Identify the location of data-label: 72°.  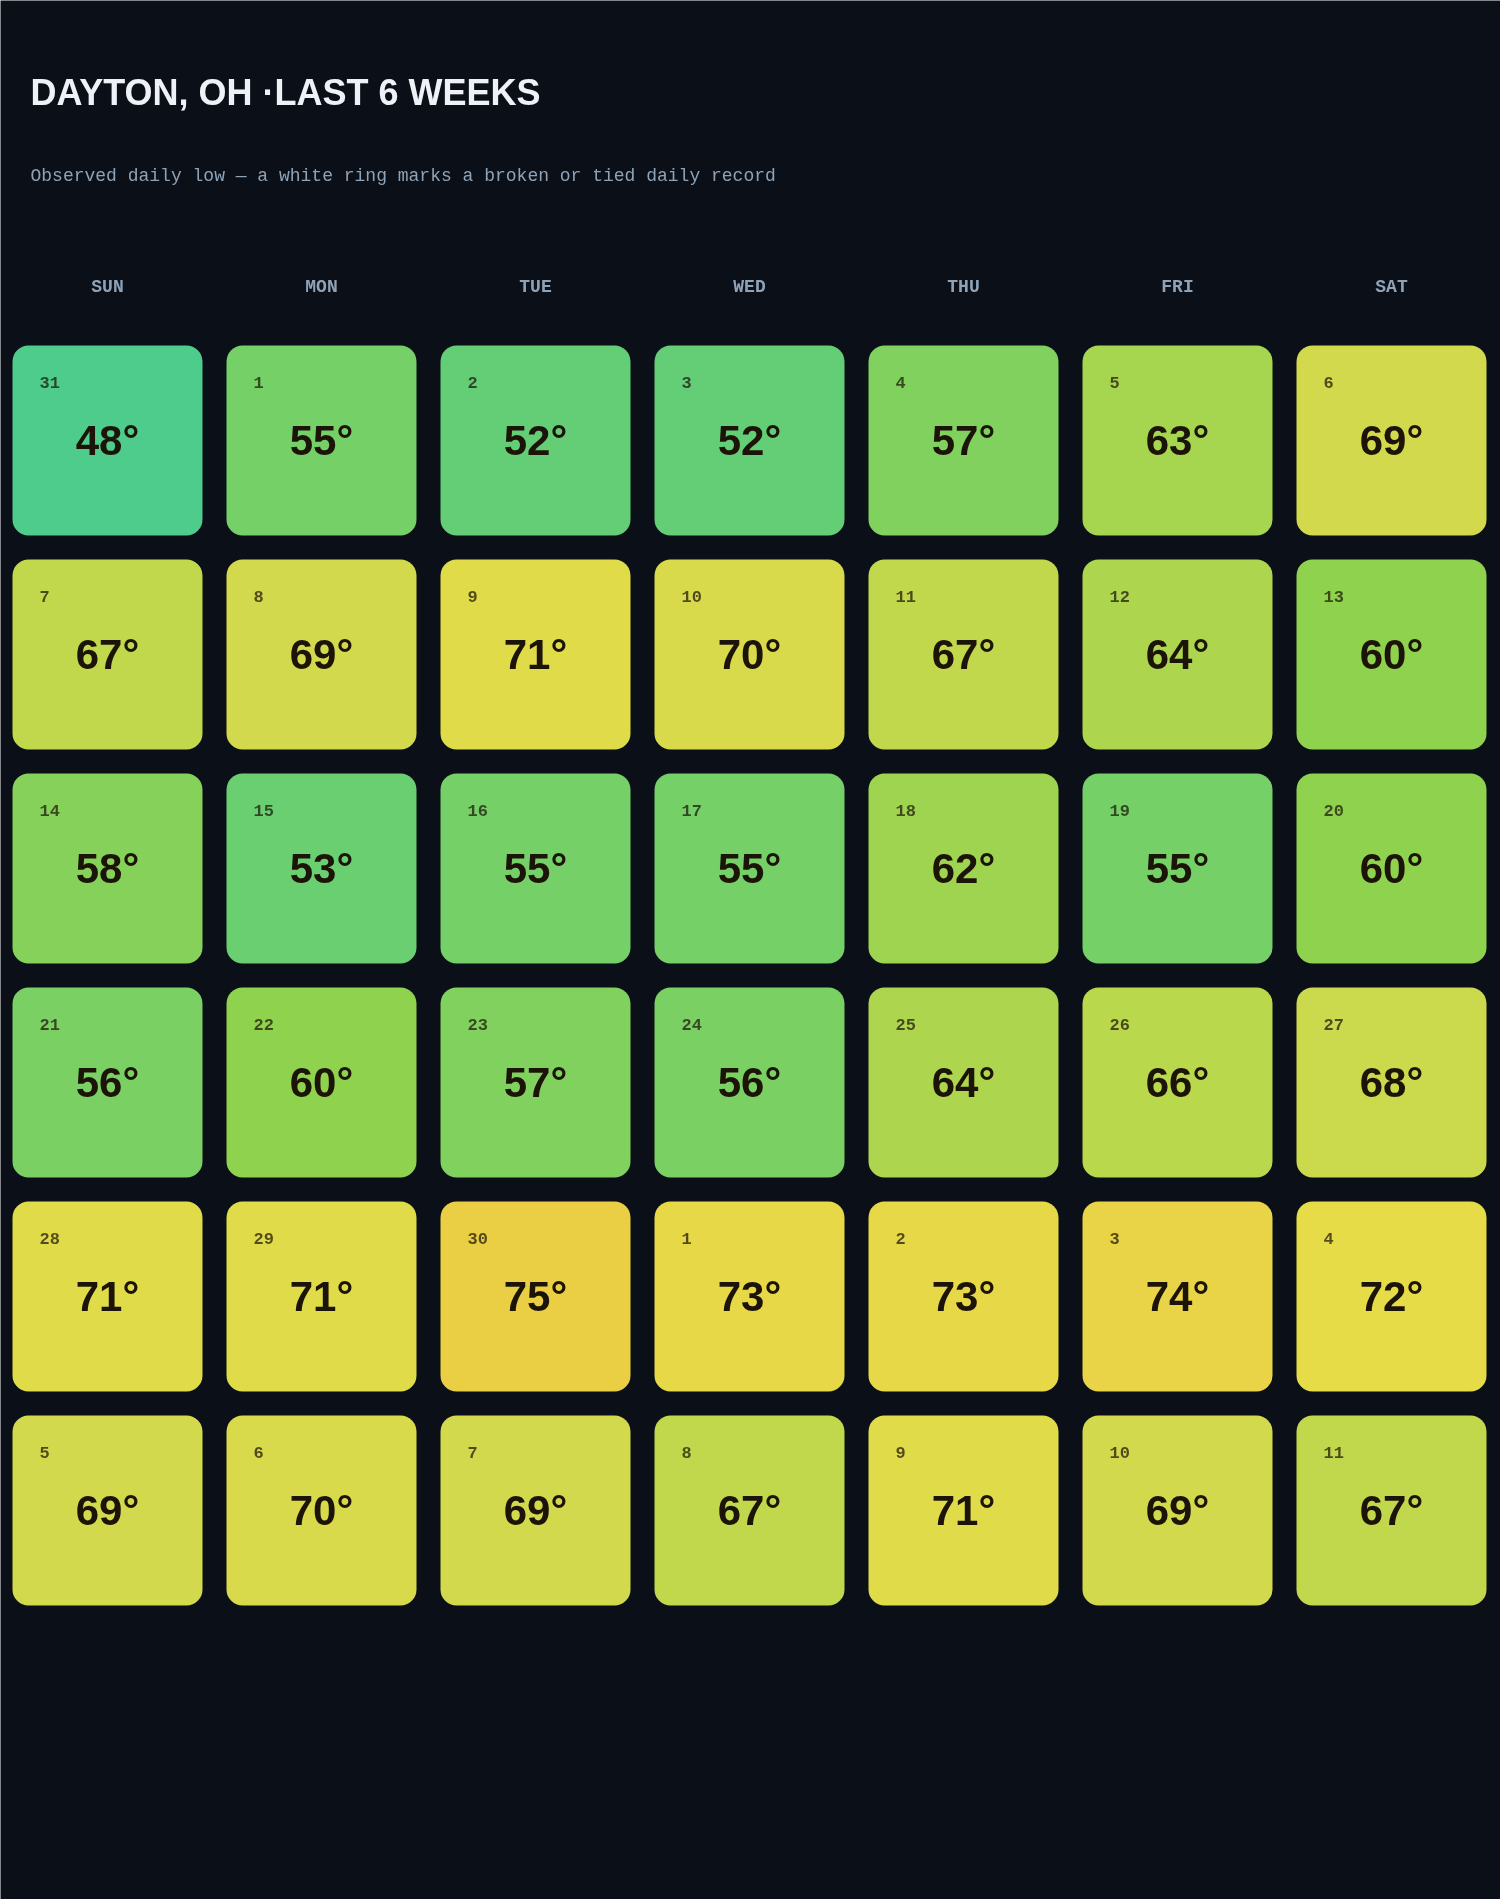
(1391, 1296).